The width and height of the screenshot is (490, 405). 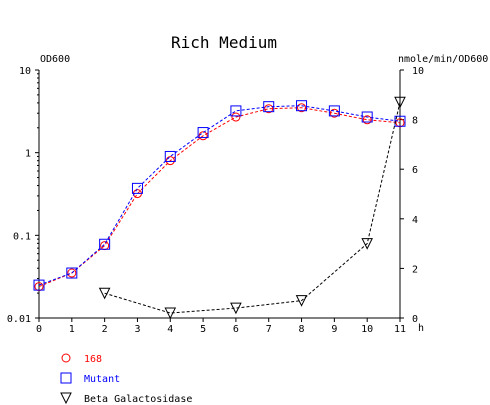 I want to click on y-left-axis-label: OD600, so click(x=55, y=59).